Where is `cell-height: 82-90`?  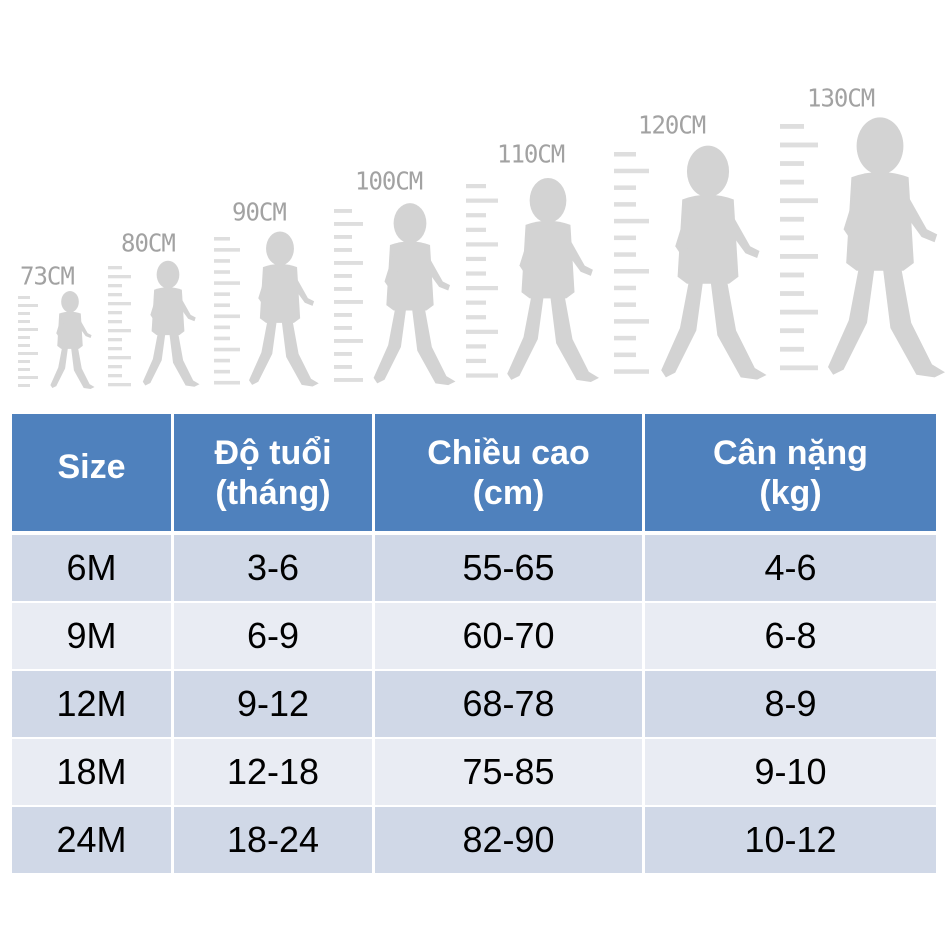
cell-height: 82-90 is located at coordinates (510, 839).